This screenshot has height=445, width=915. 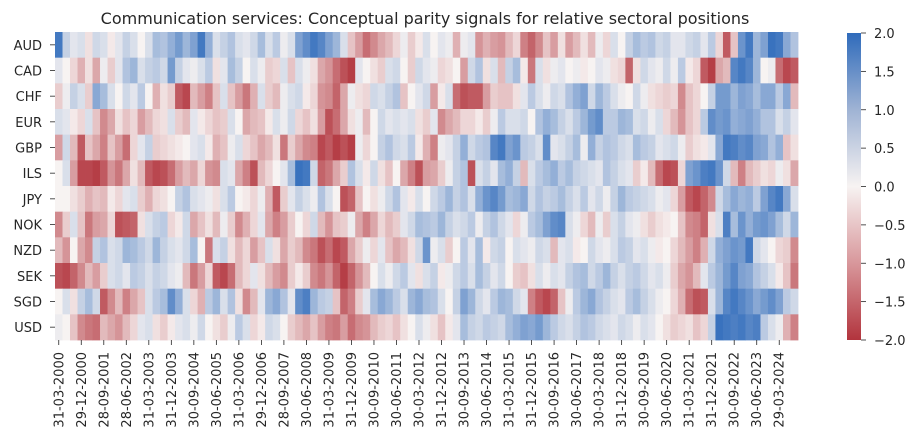 I want to click on column-label: 30-06-2017, so click(x=577, y=390).